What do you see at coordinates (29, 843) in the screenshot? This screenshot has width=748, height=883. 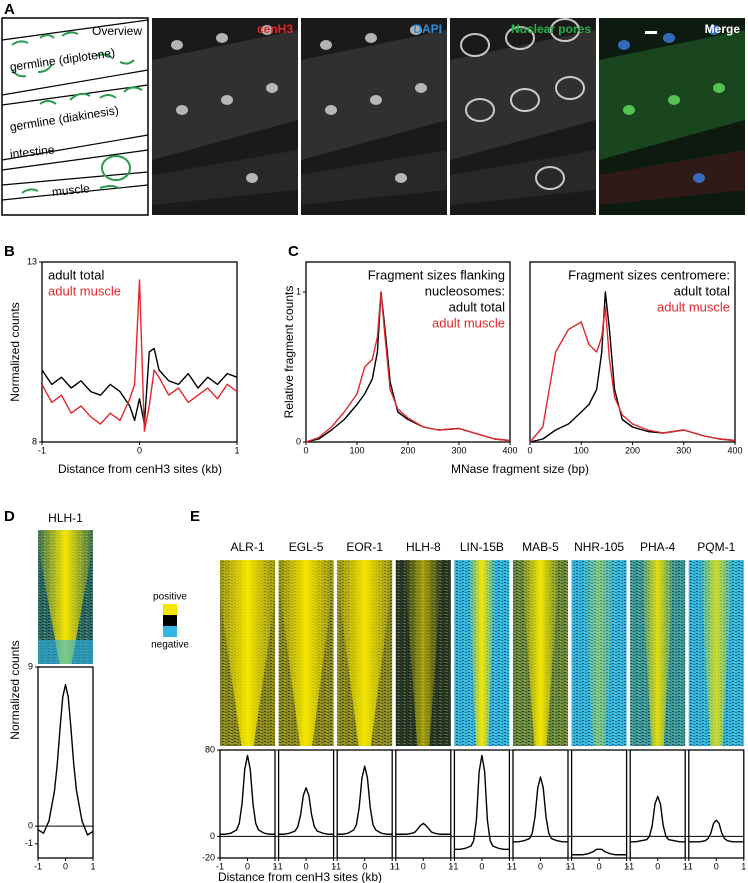 I see `y-tick-label: -1` at bounding box center [29, 843].